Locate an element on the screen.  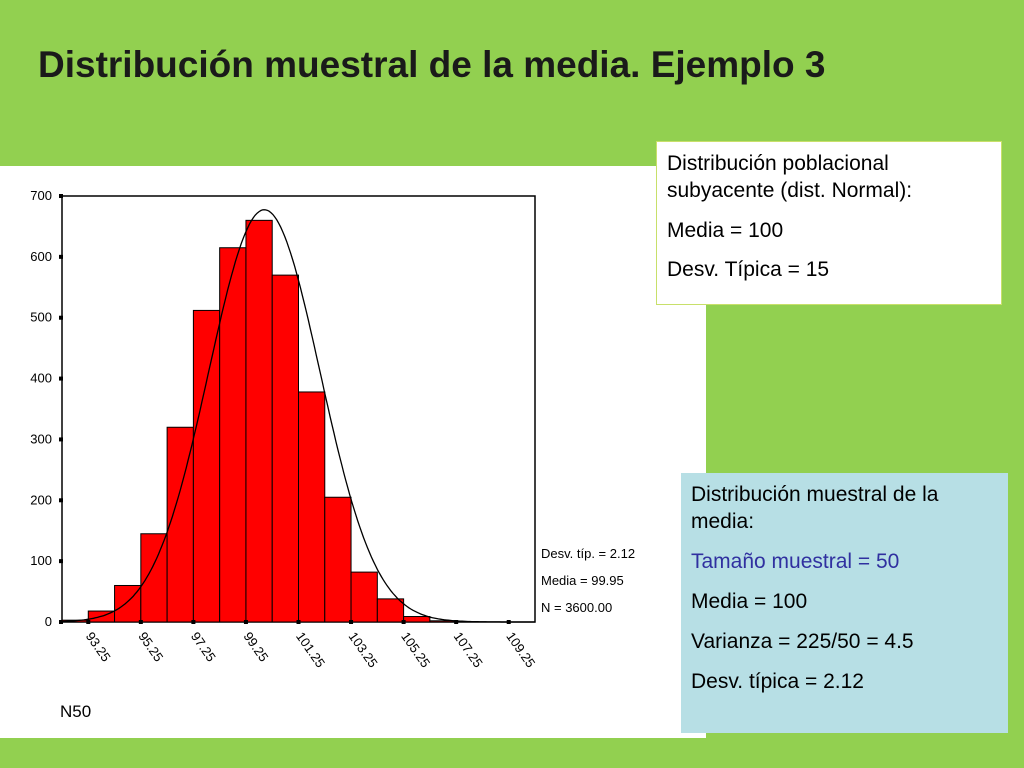
x-tick-label: 95.25 is located at coordinates (150, 646).